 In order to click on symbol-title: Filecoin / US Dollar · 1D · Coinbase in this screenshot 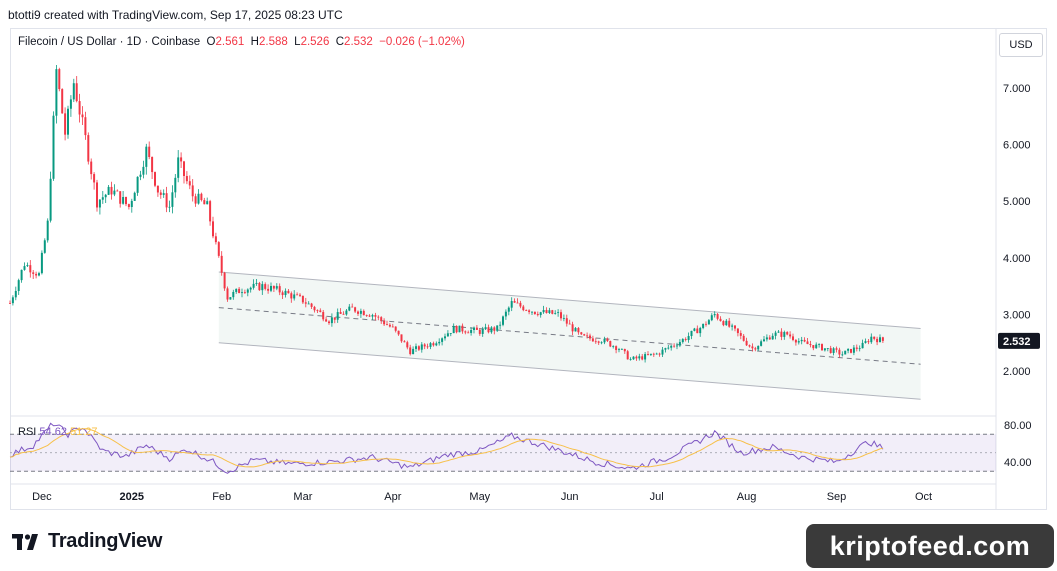, I will do `click(109, 42)`.